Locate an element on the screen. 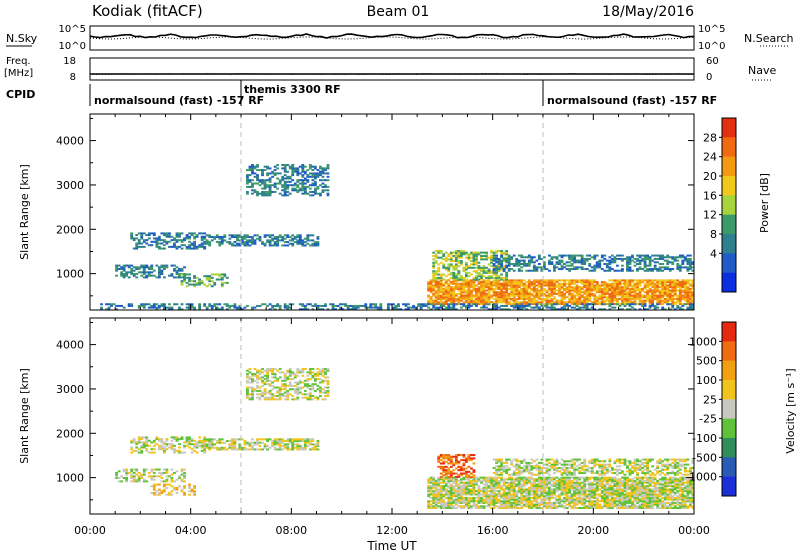 Image resolution: width=800 pixels, height=554 pixels. colorbar-segment is located at coordinates (729, 186).